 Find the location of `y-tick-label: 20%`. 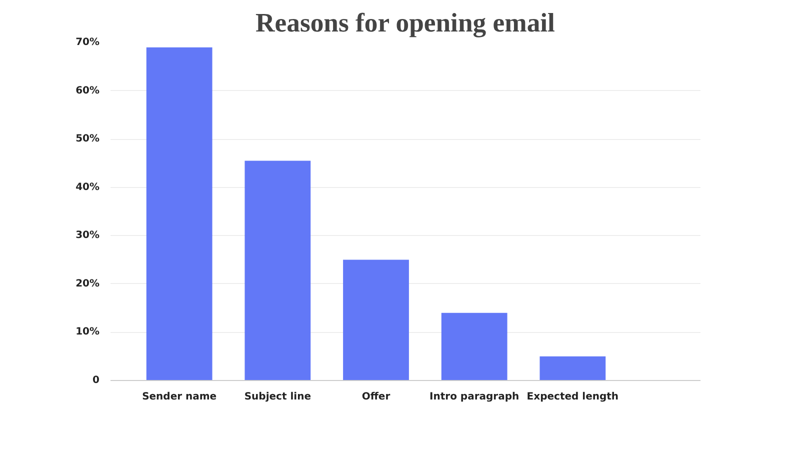

y-tick-label: 20% is located at coordinates (88, 284).